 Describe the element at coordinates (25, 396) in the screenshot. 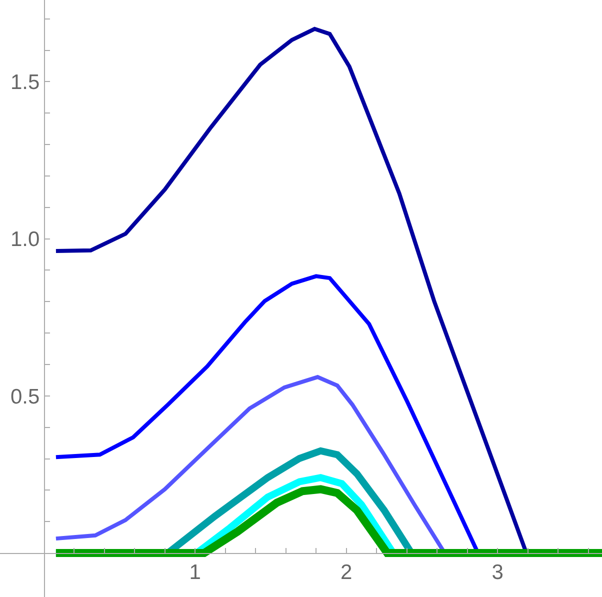

I see `y-tick-label: 0.5` at that location.